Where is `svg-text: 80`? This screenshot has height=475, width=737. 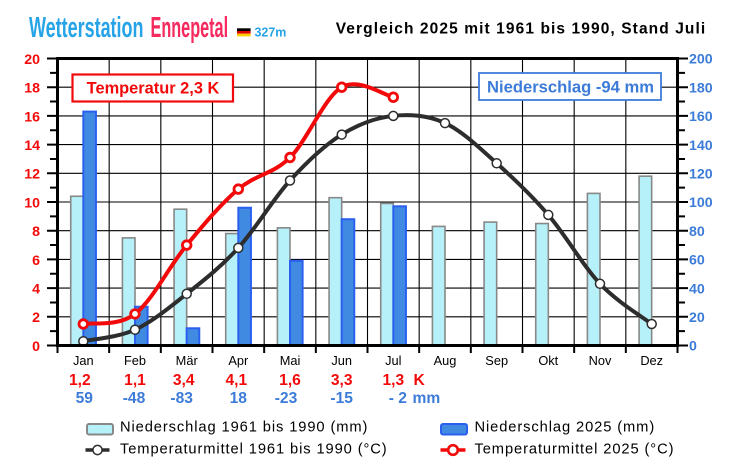
svg-text: 80 is located at coordinates (697, 232).